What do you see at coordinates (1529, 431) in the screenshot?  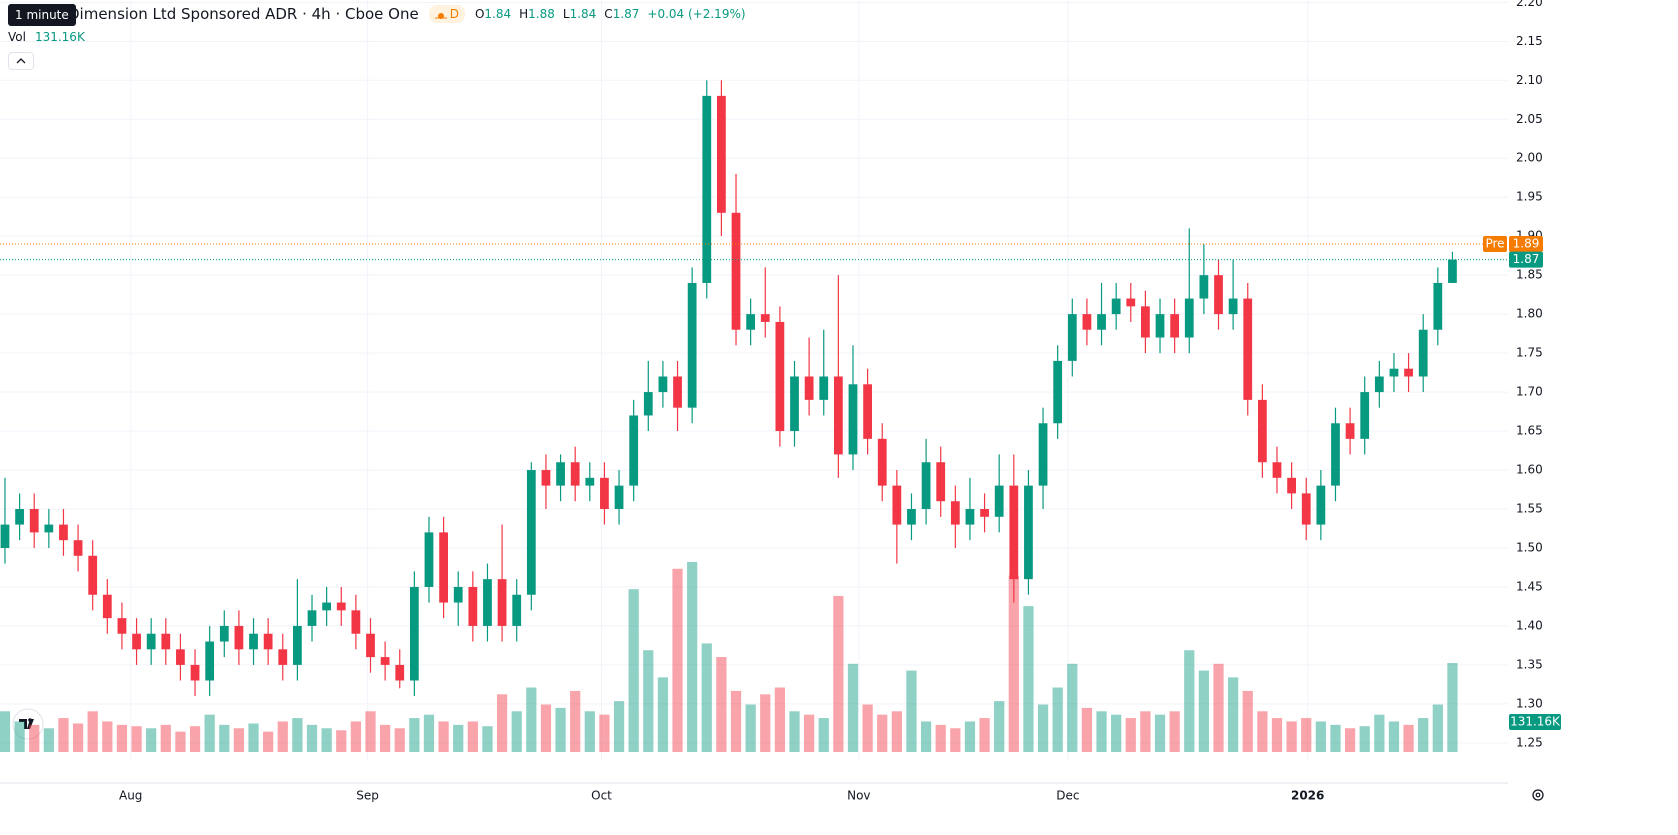 I see `y-tick-label: 1.65` at bounding box center [1529, 431].